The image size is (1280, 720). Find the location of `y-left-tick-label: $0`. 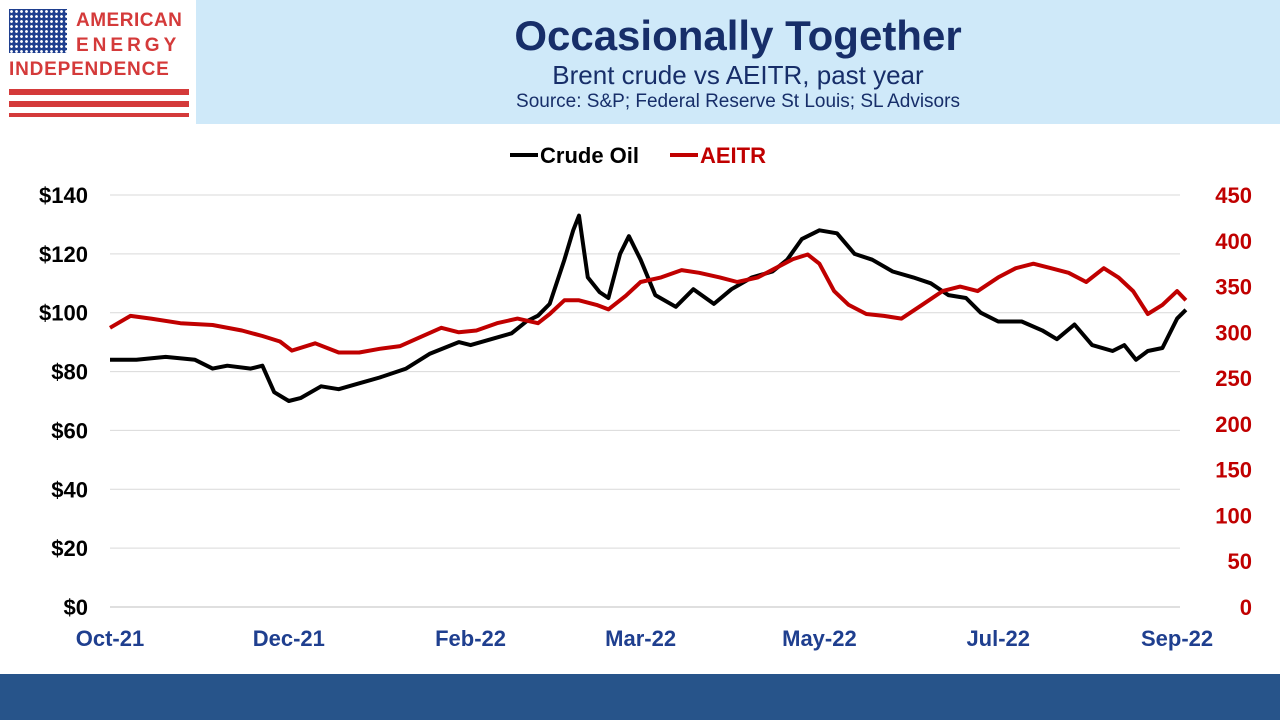

y-left-tick-label: $0 is located at coordinates (76, 607).